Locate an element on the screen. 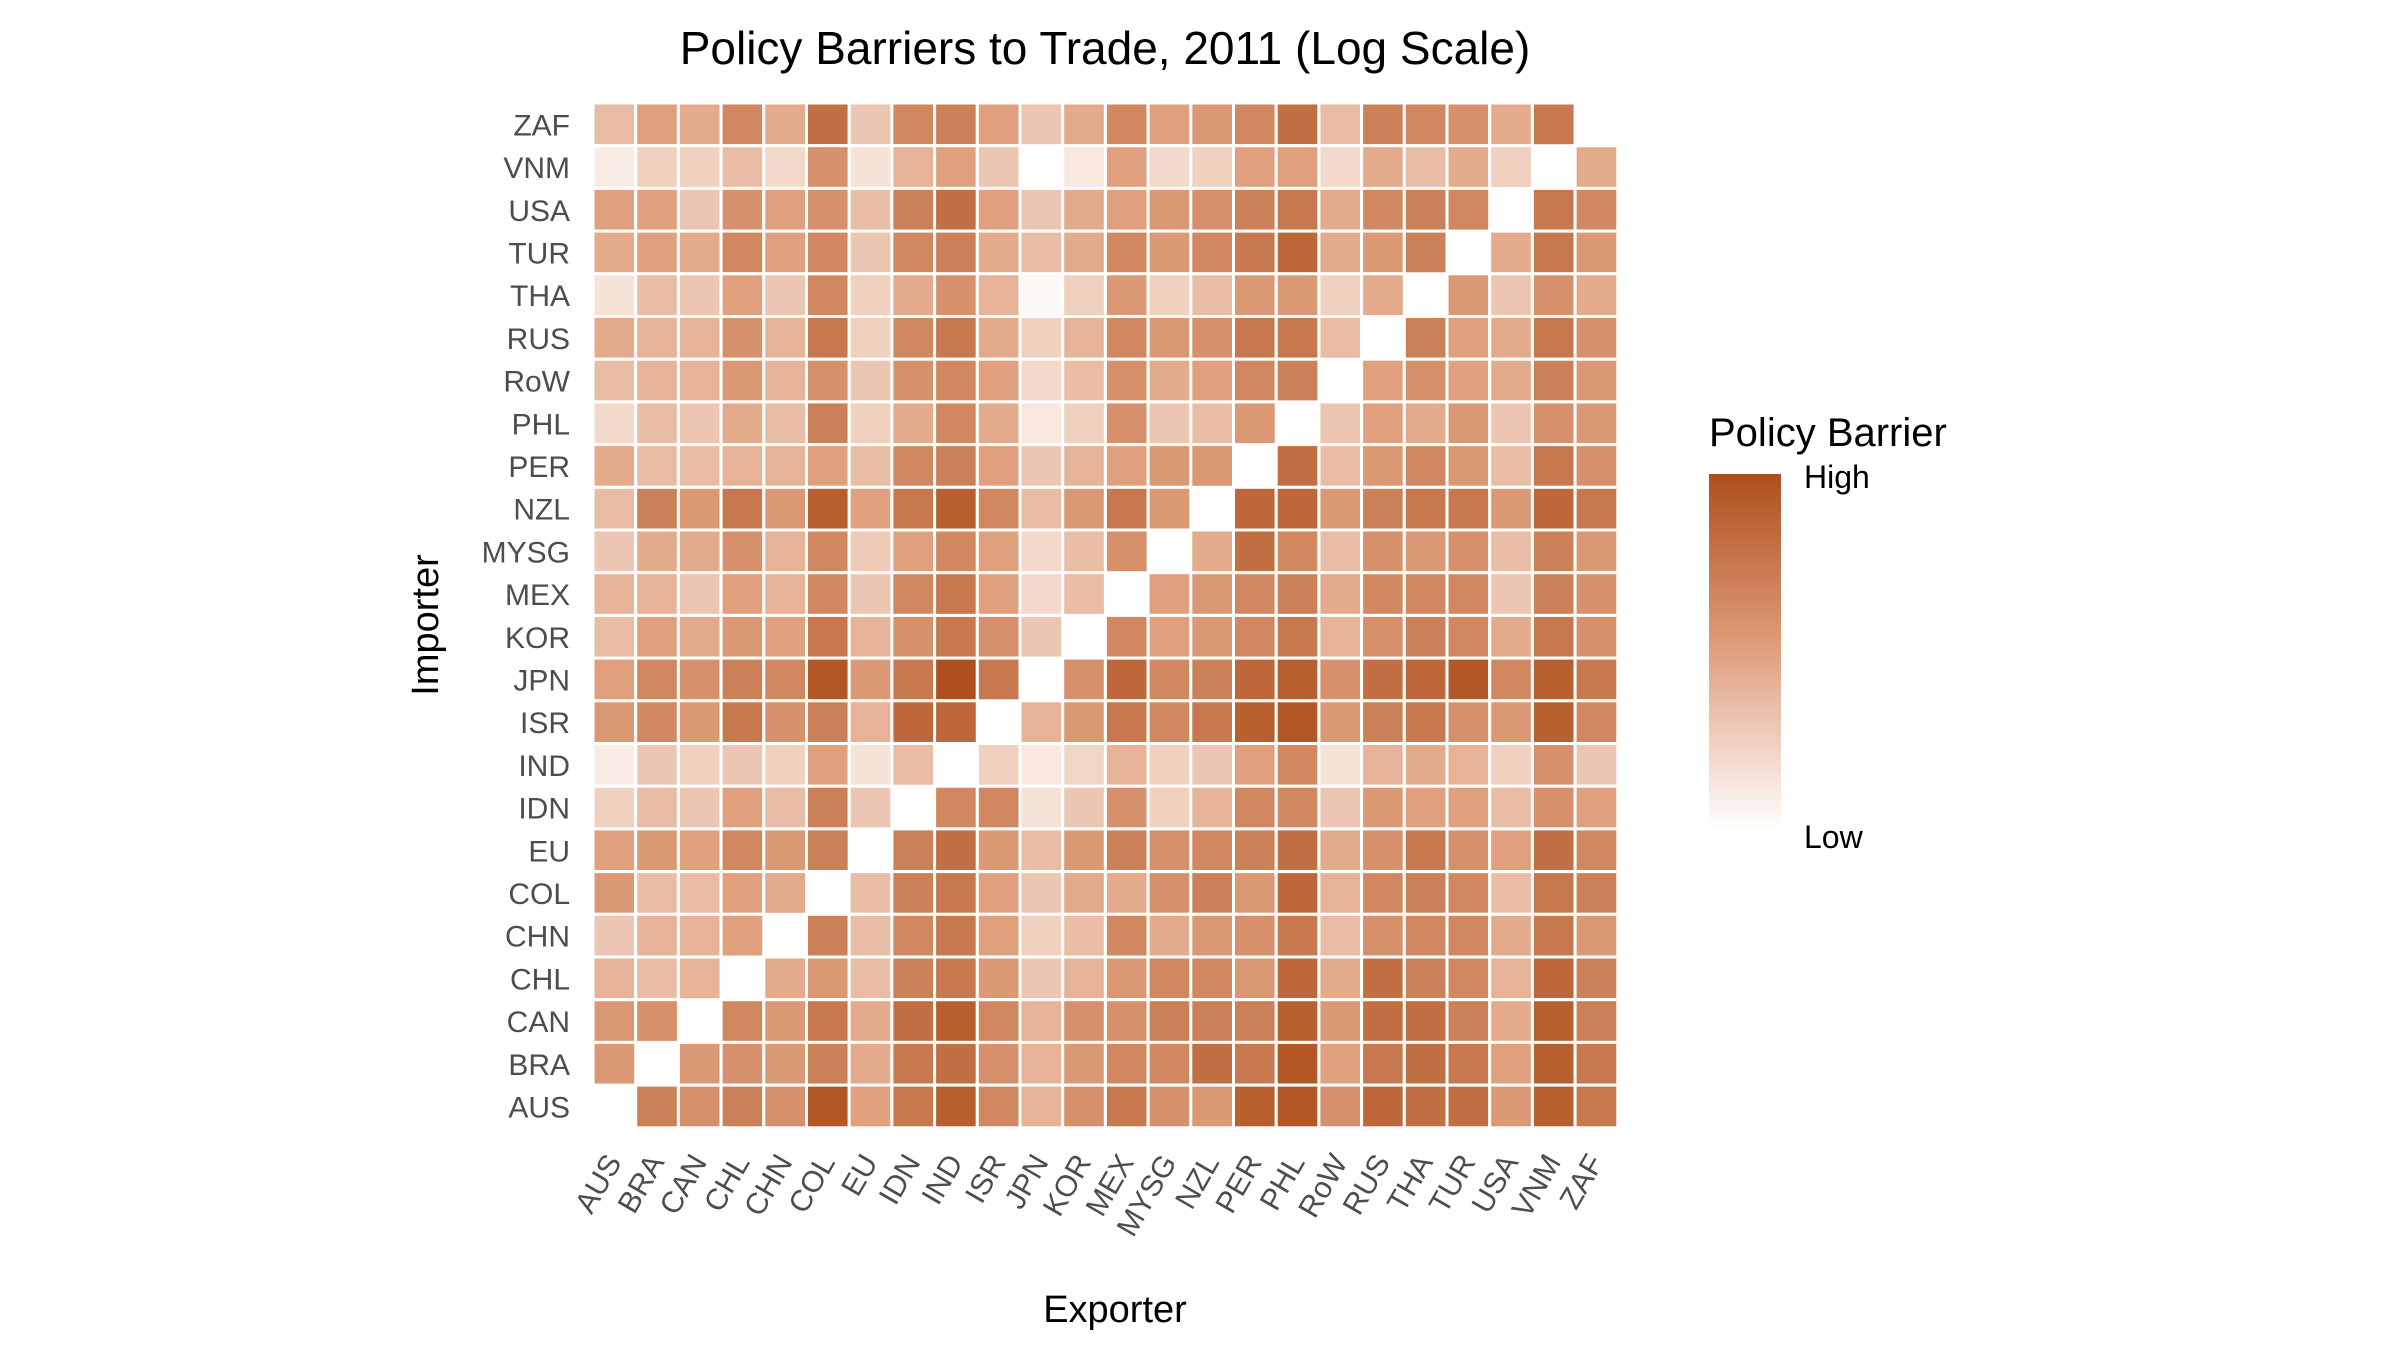  heatmap-cell-KOR-PER is located at coordinates (1255, 636).